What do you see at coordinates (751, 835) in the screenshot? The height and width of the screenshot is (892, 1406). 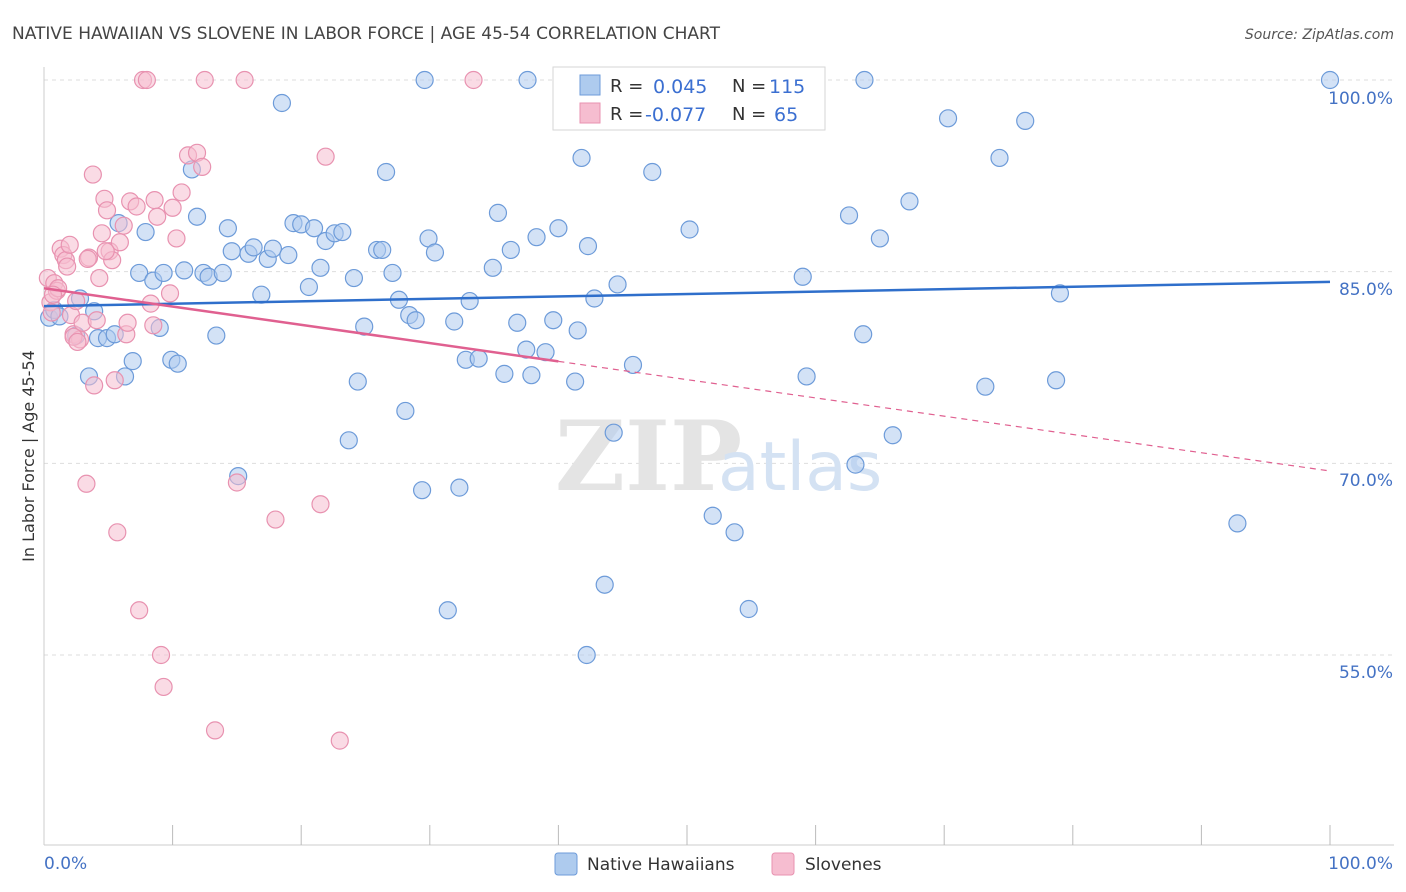 I see `x-tick-marks` at bounding box center [751, 835].